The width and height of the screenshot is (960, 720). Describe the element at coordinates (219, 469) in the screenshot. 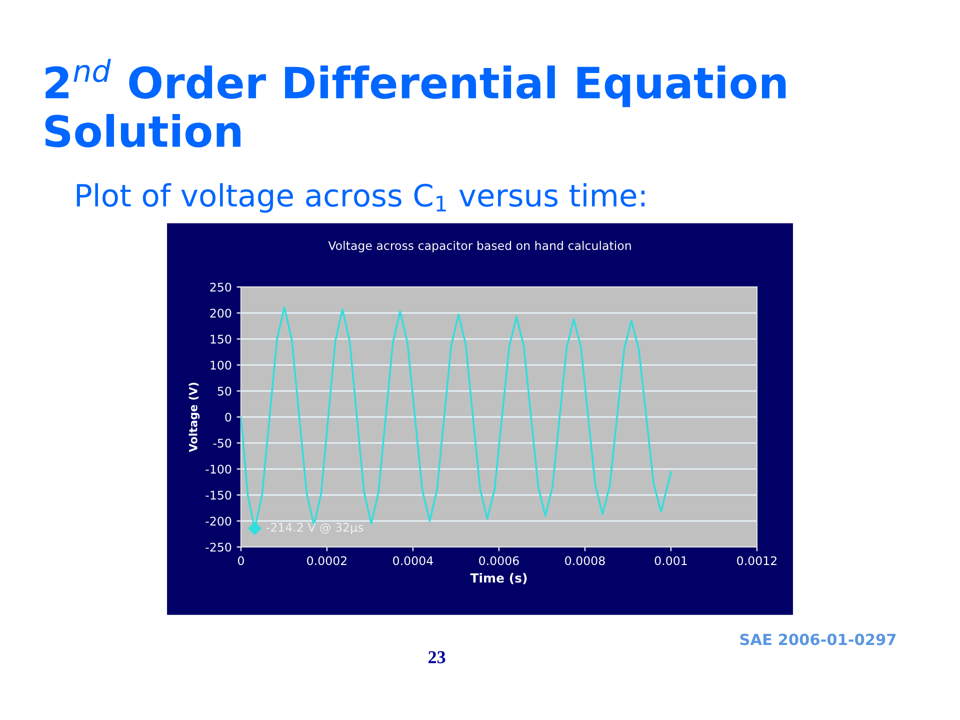

I see `y-tick-label: -100` at that location.